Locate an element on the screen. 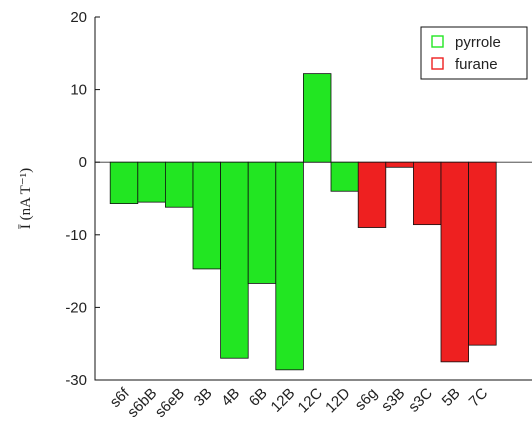  bar-s6bB is located at coordinates (151, 182).